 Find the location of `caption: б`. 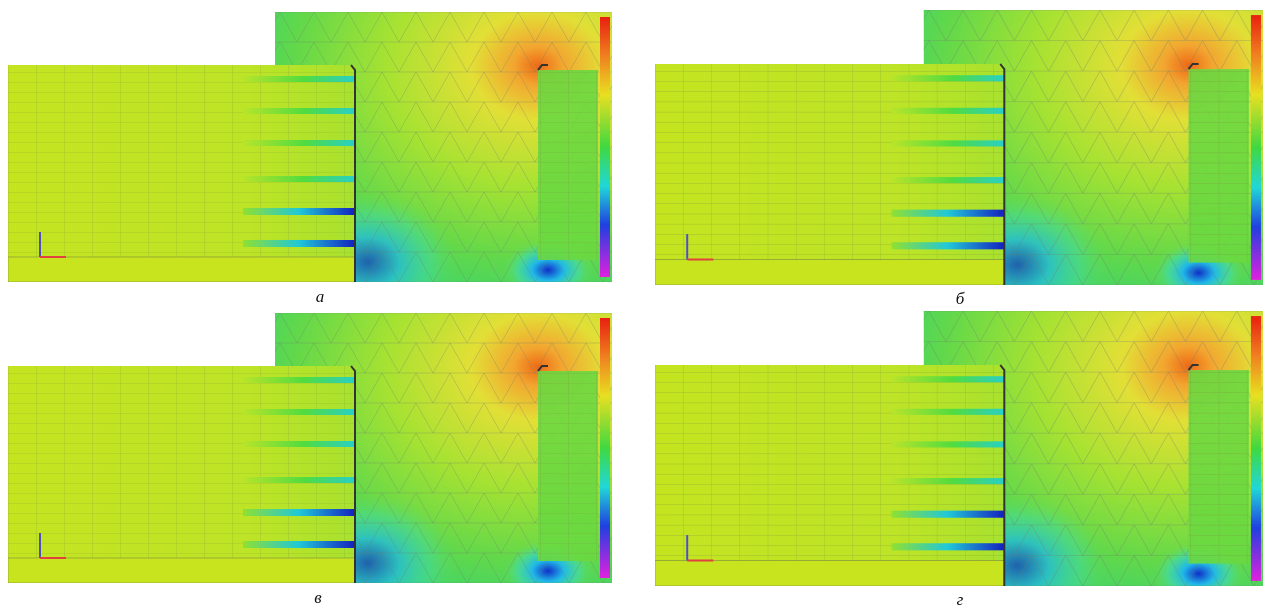

caption: б is located at coordinates (960, 298).